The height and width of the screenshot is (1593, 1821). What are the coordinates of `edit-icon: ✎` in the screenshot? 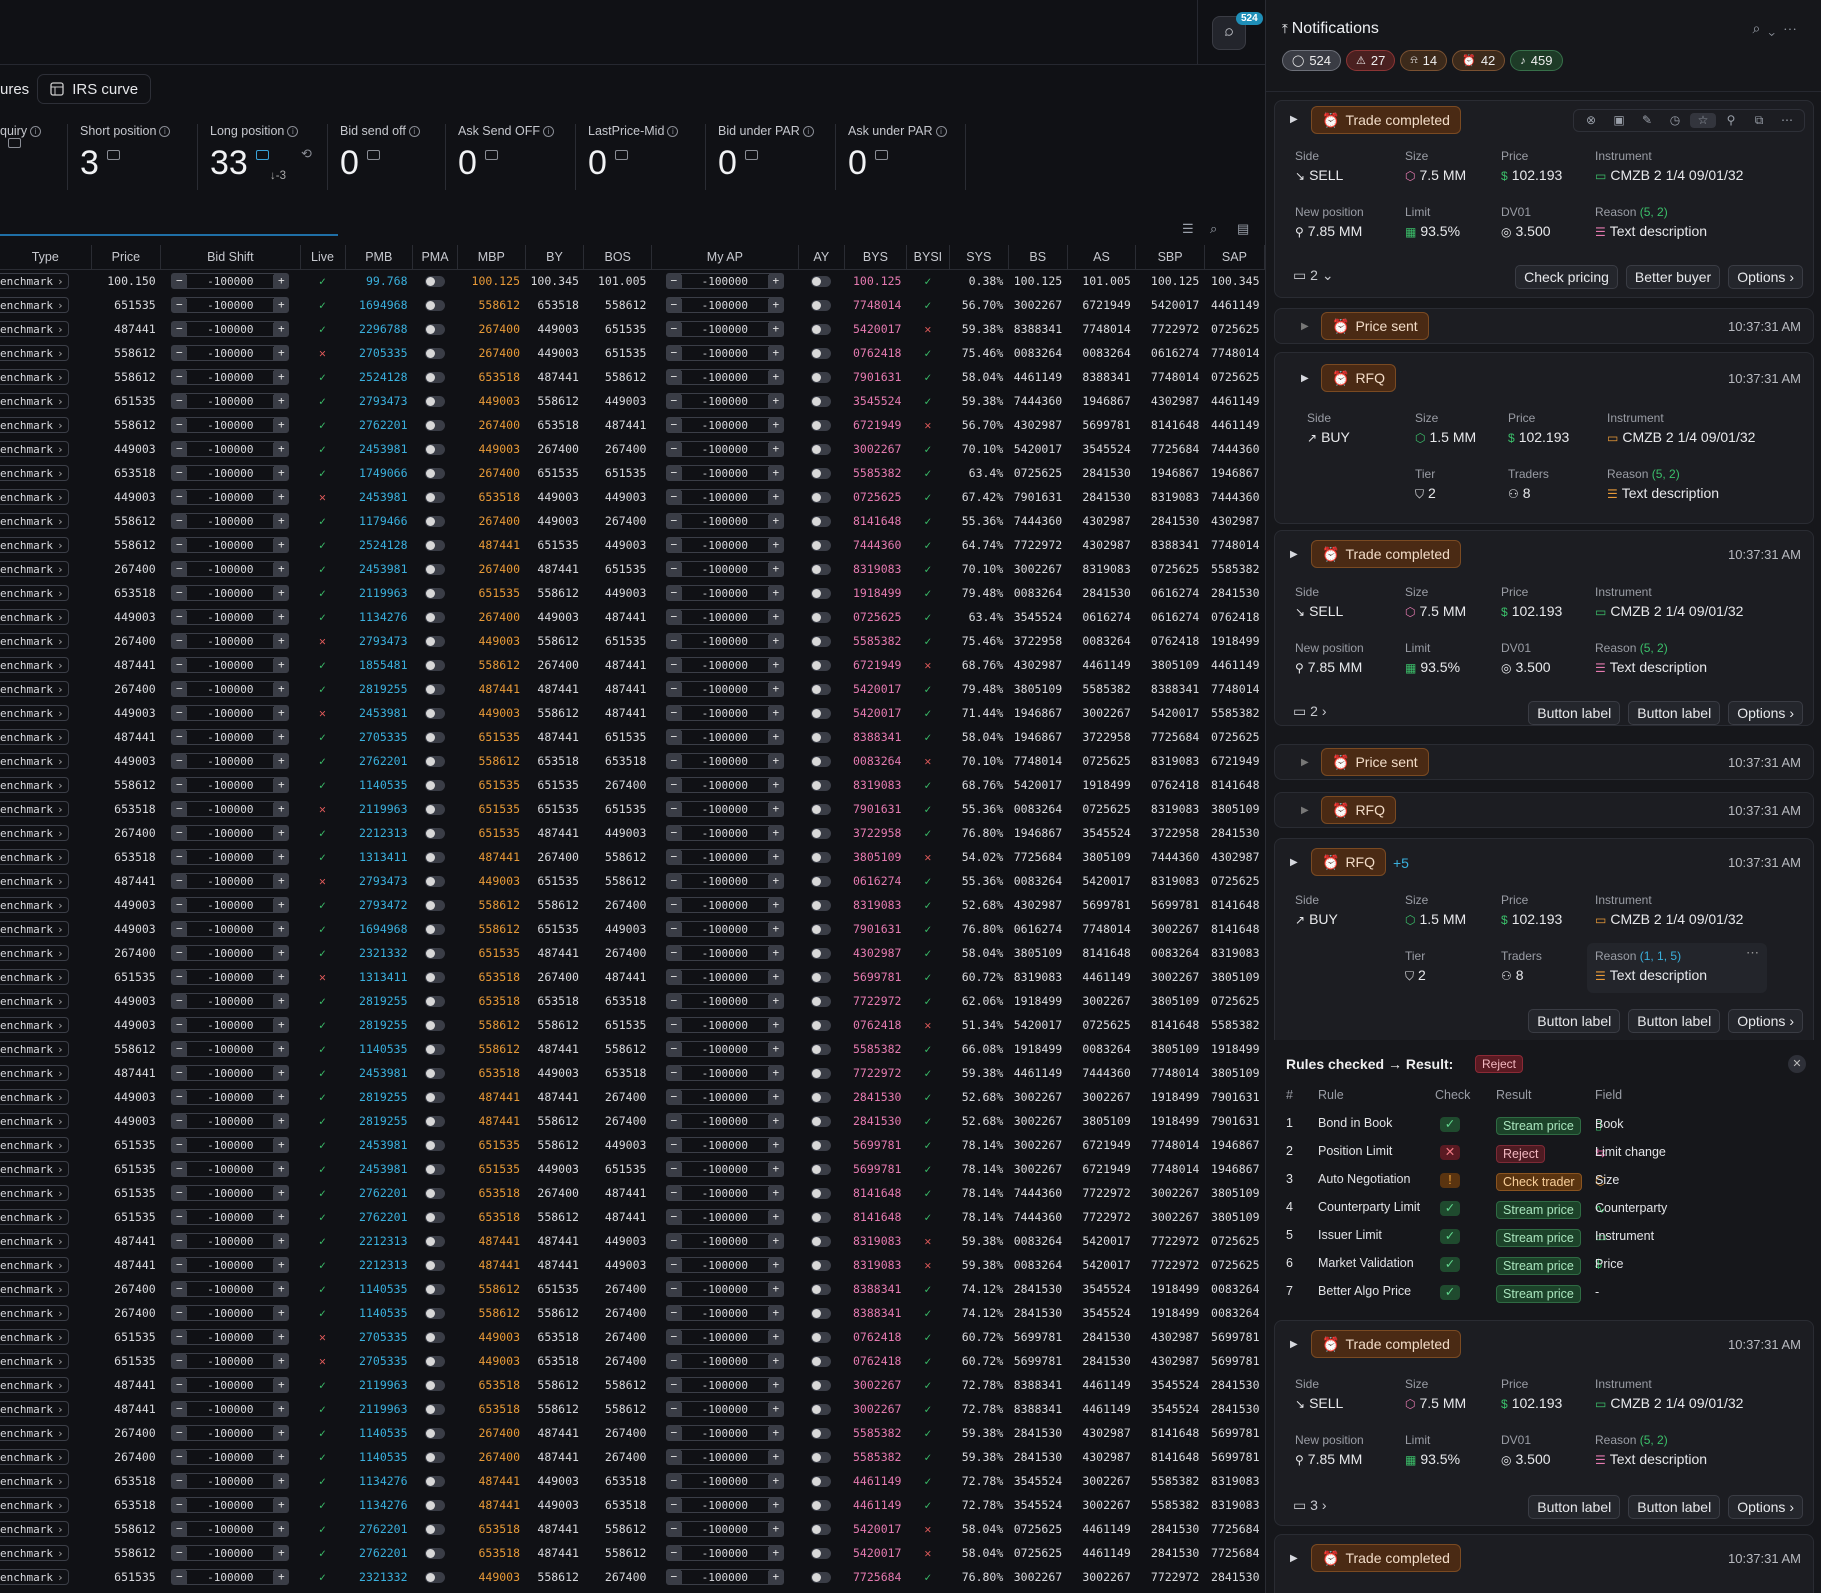 It's located at (1647, 120).